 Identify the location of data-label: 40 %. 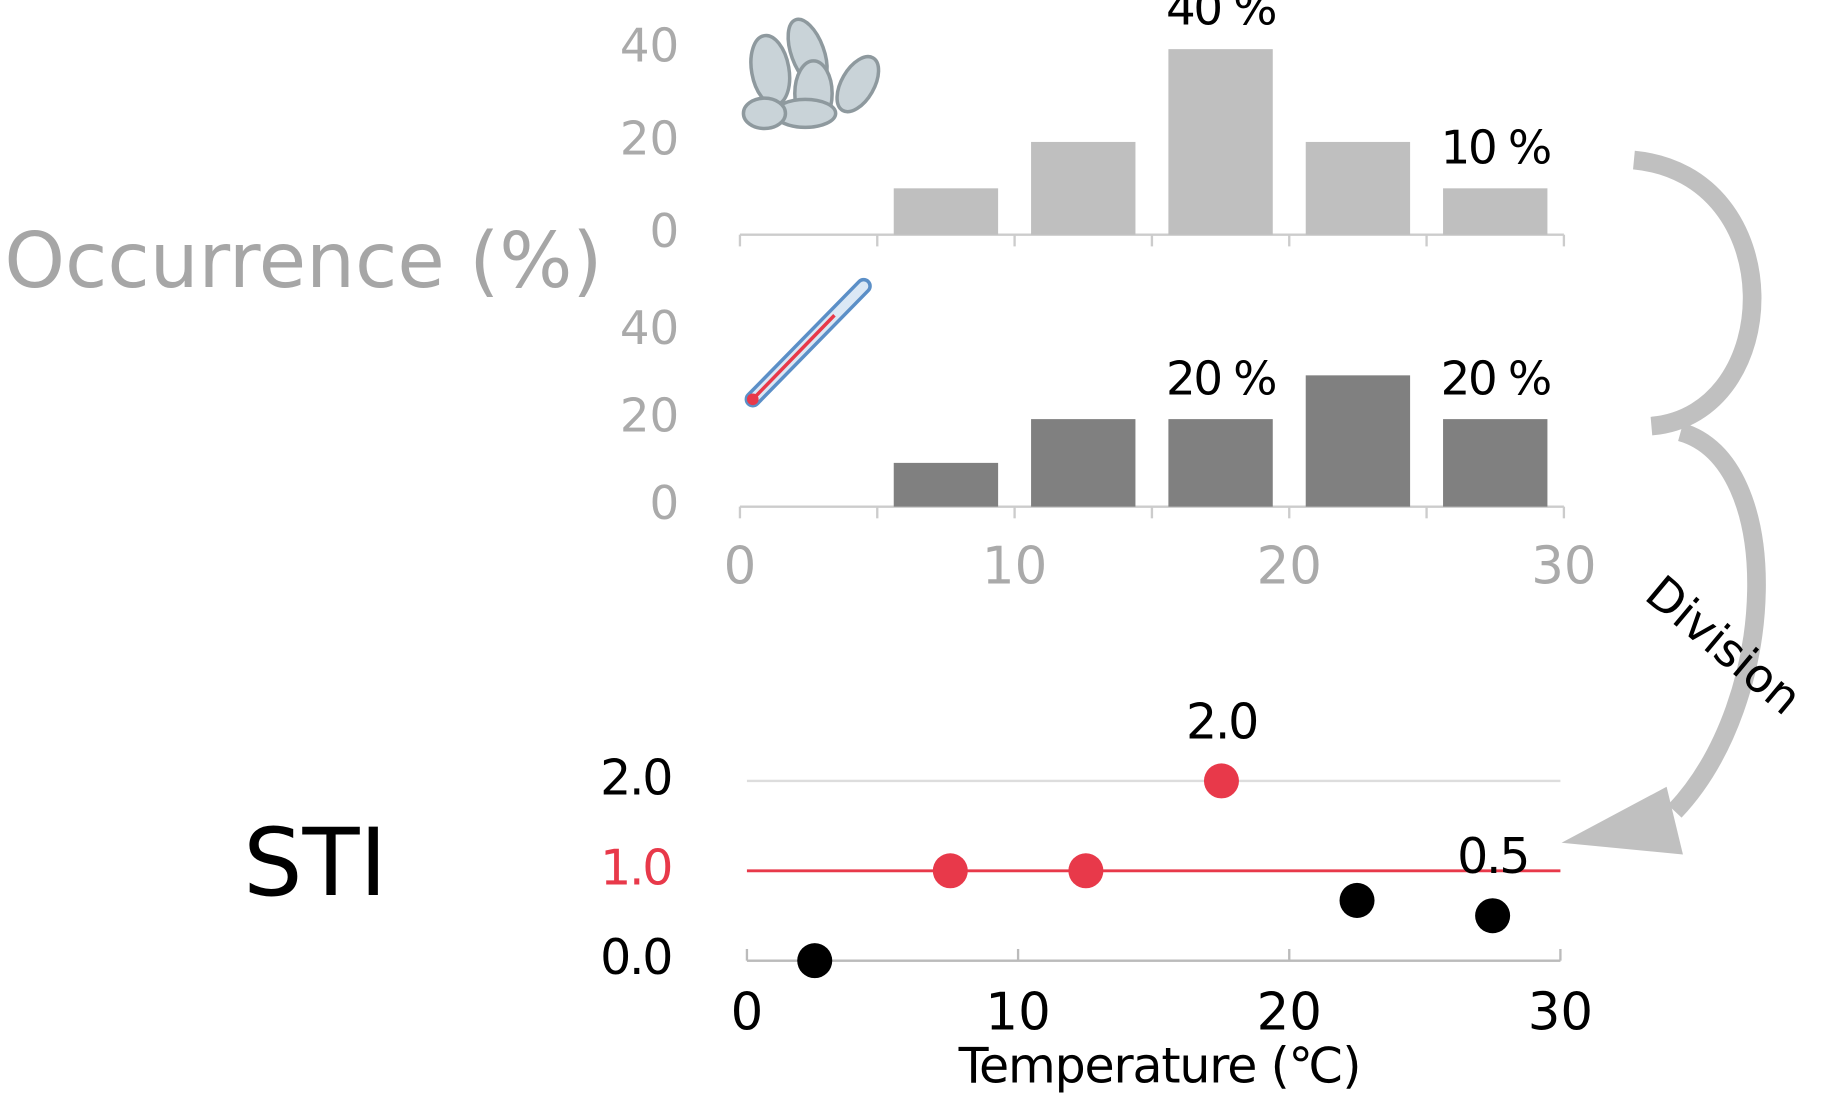
(1220, 18).